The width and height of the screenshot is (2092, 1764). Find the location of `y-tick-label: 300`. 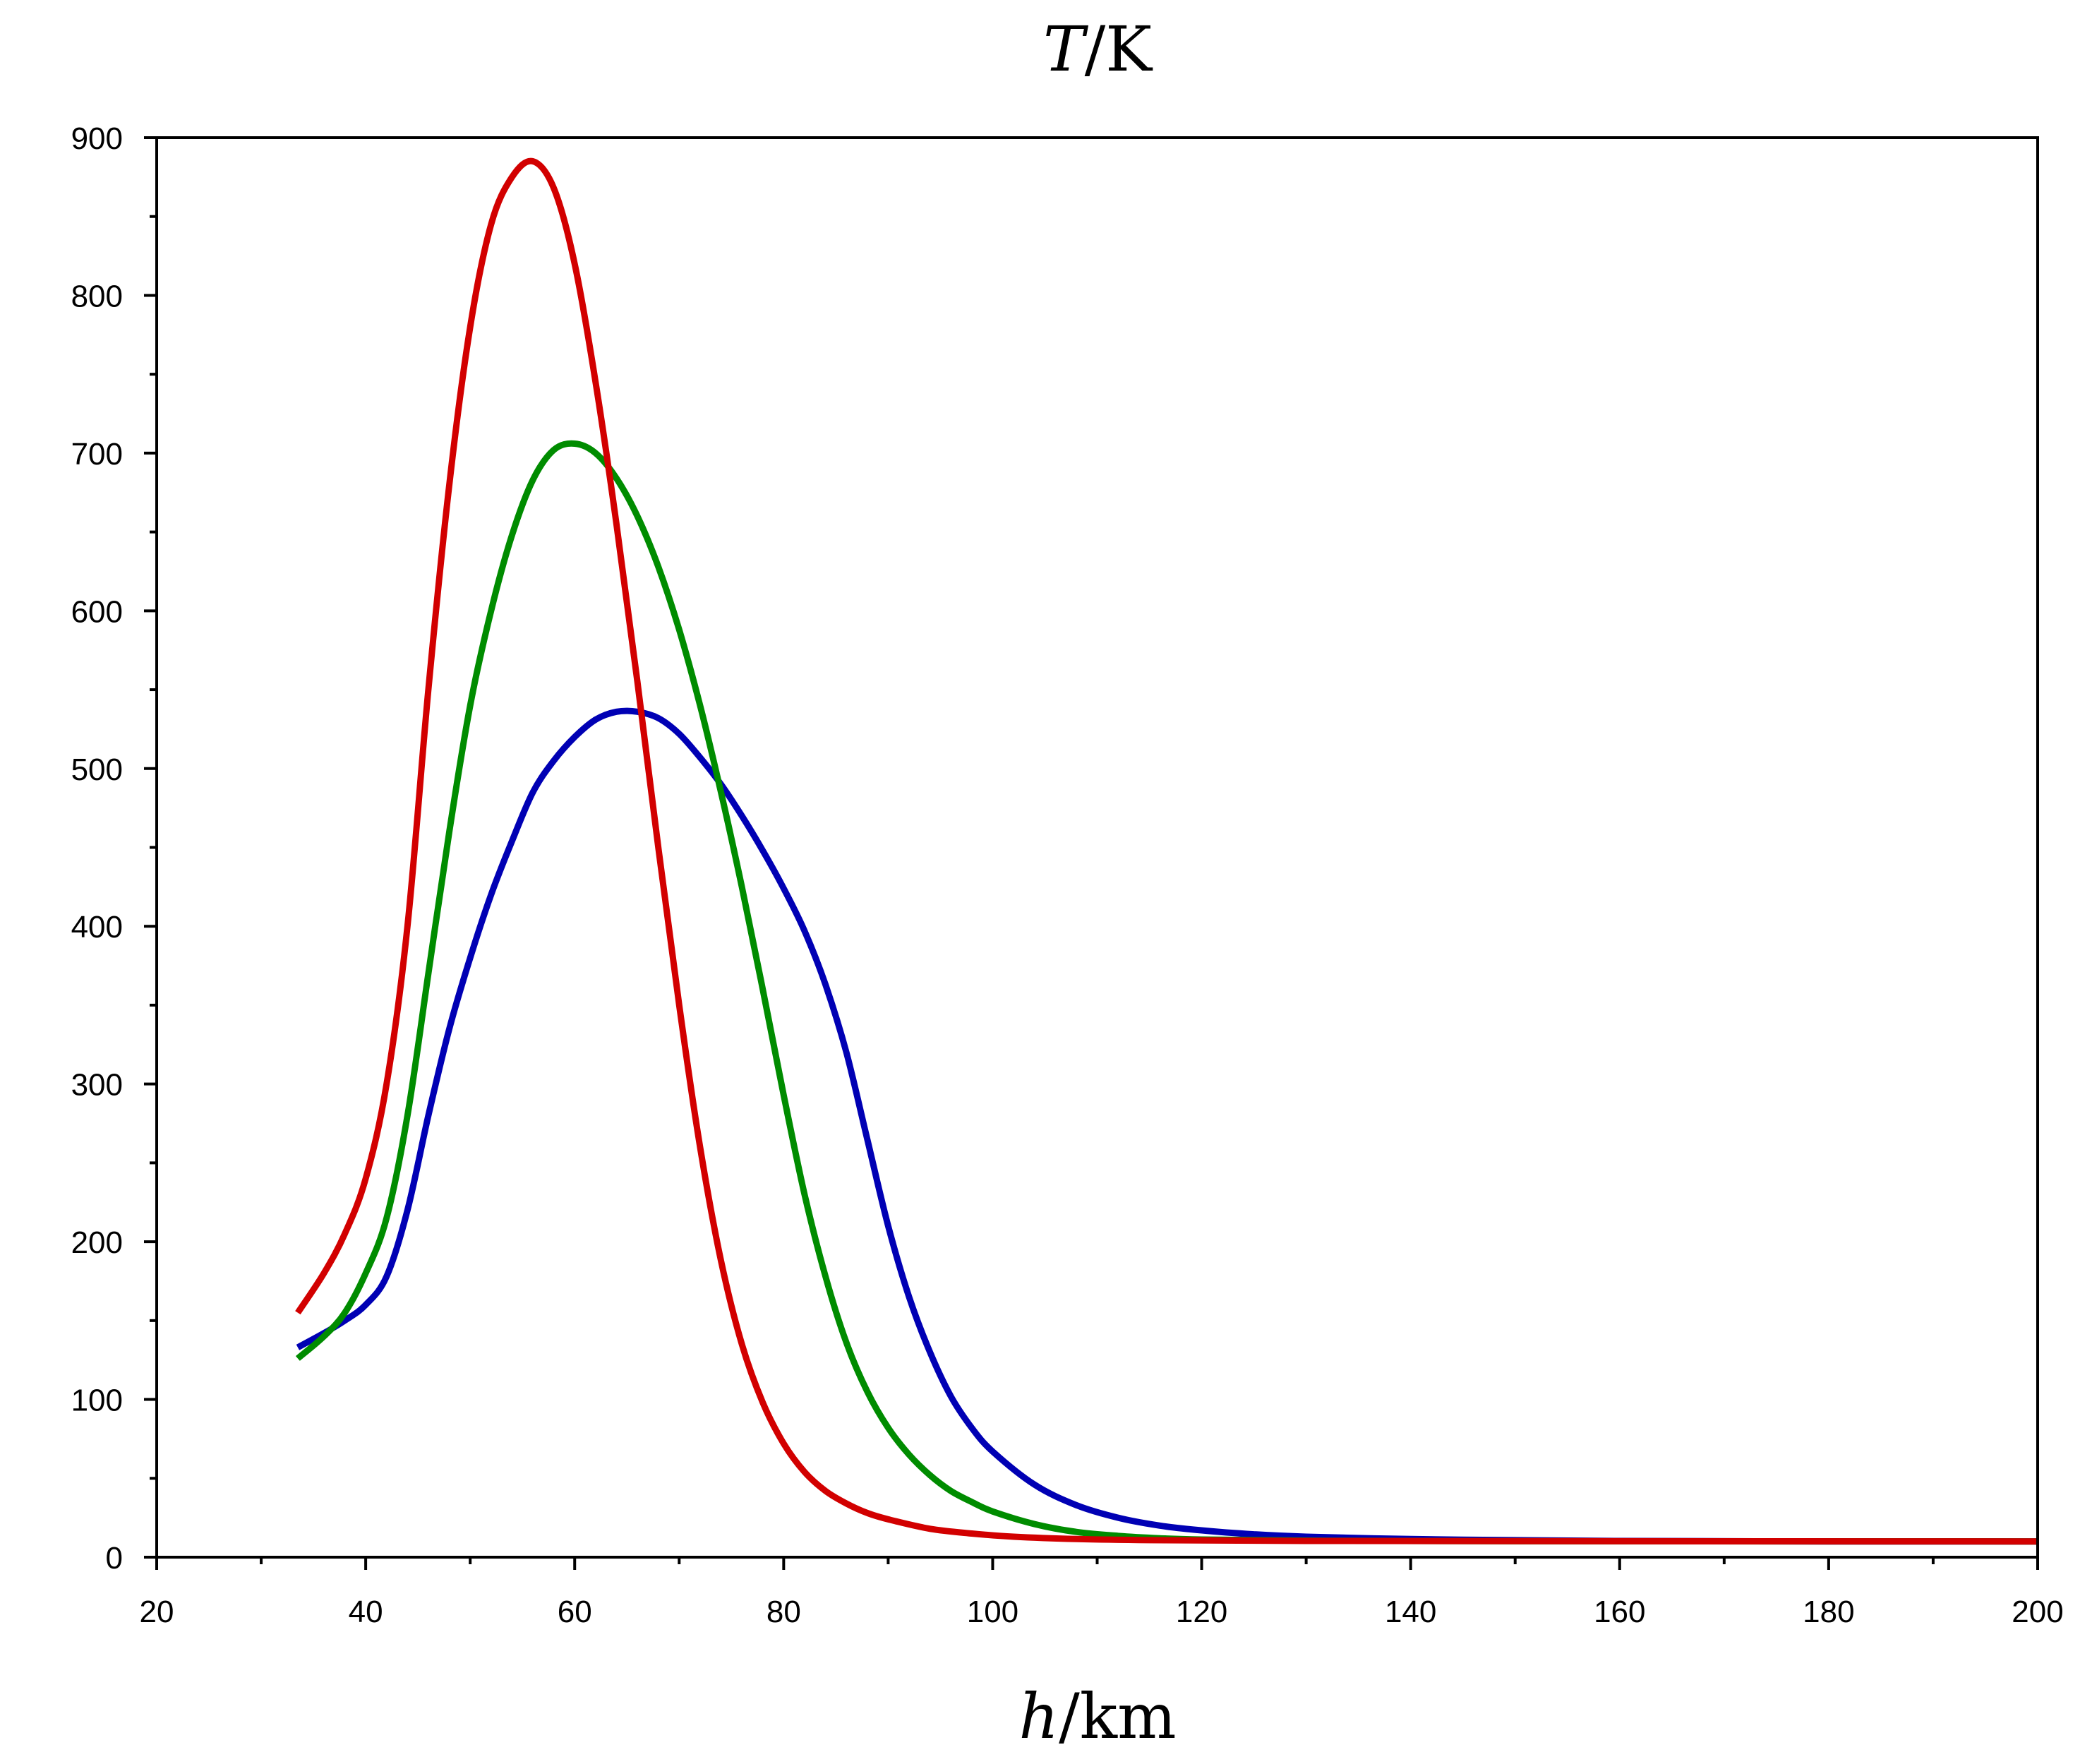

y-tick-label: 300 is located at coordinates (97, 1086).